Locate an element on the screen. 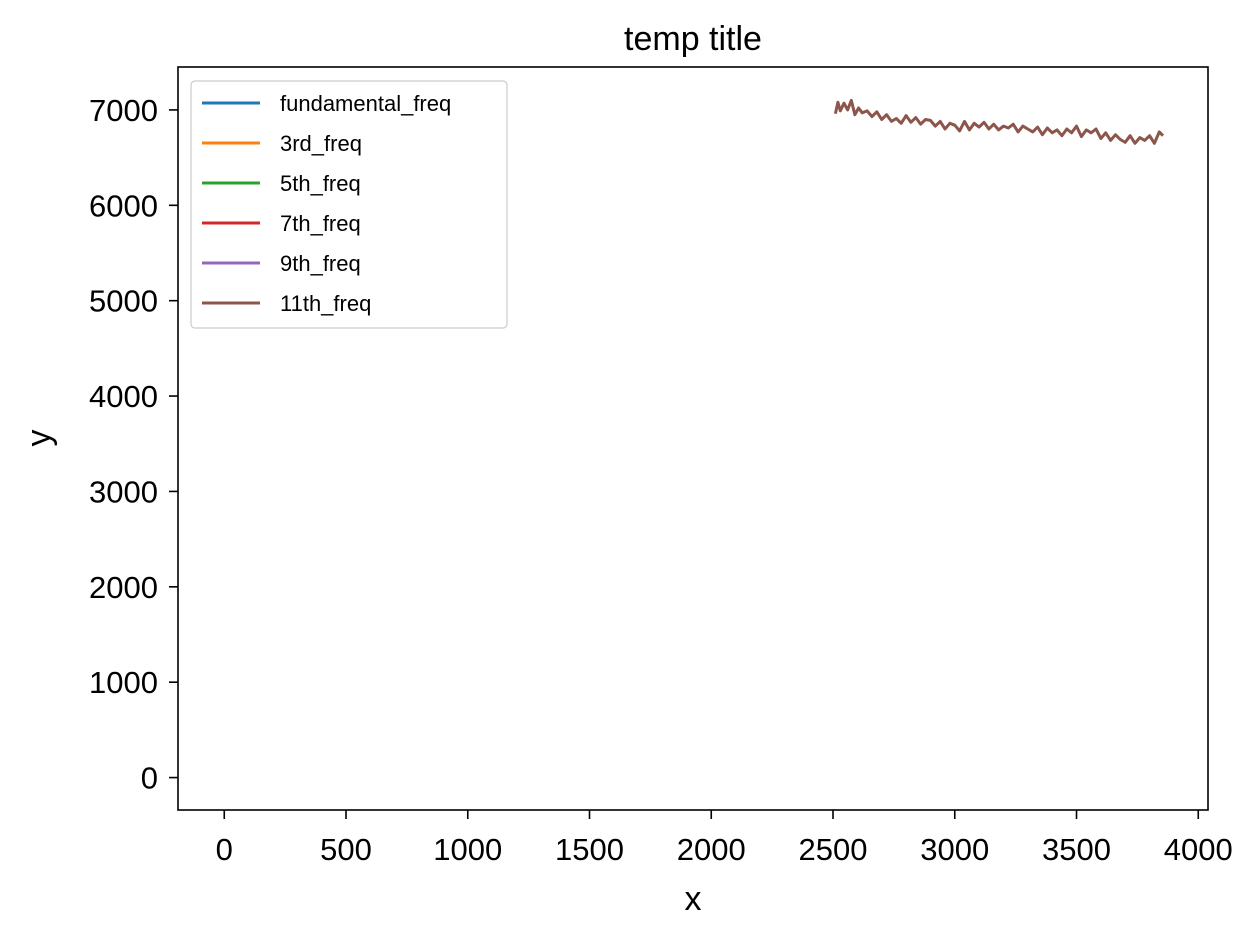 Image resolution: width=1259 pixels, height=938 pixels. x-tick-label: 500 is located at coordinates (346, 849).